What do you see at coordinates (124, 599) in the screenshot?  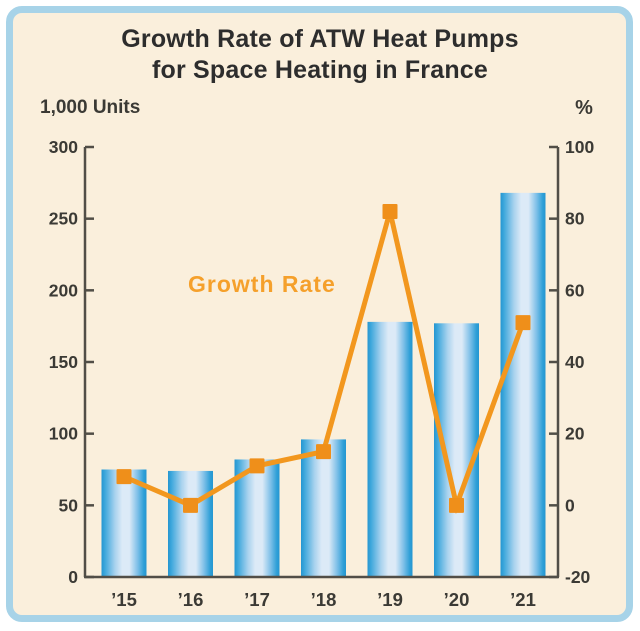 I see `x-label-15: ’15` at bounding box center [124, 599].